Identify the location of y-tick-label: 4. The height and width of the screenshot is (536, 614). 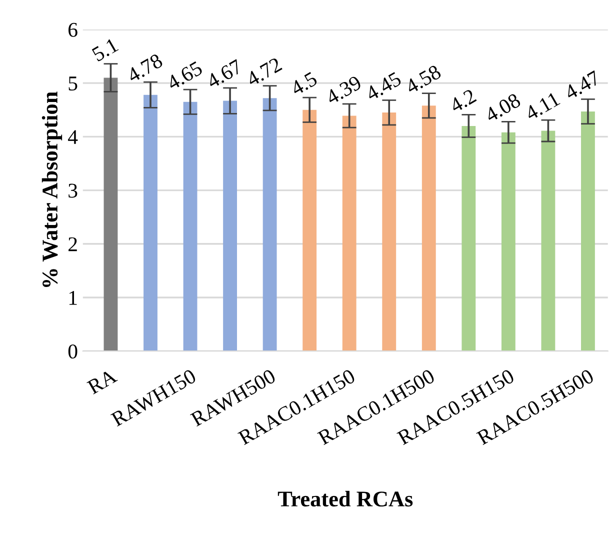
(73, 137).